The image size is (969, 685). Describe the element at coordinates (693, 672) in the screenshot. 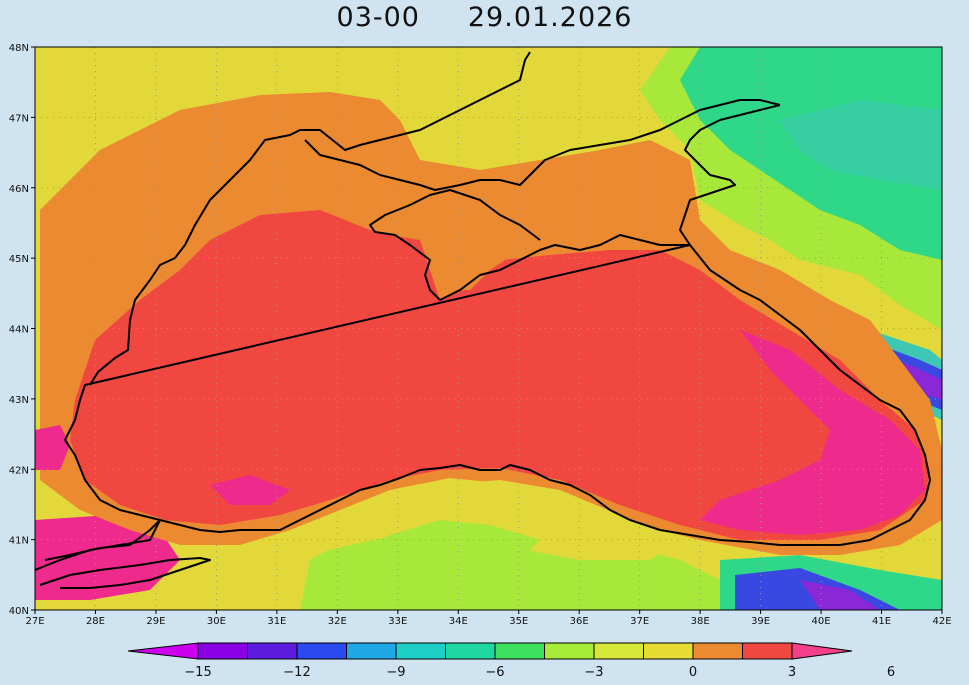

I see `colorbar-label: 0` at that location.